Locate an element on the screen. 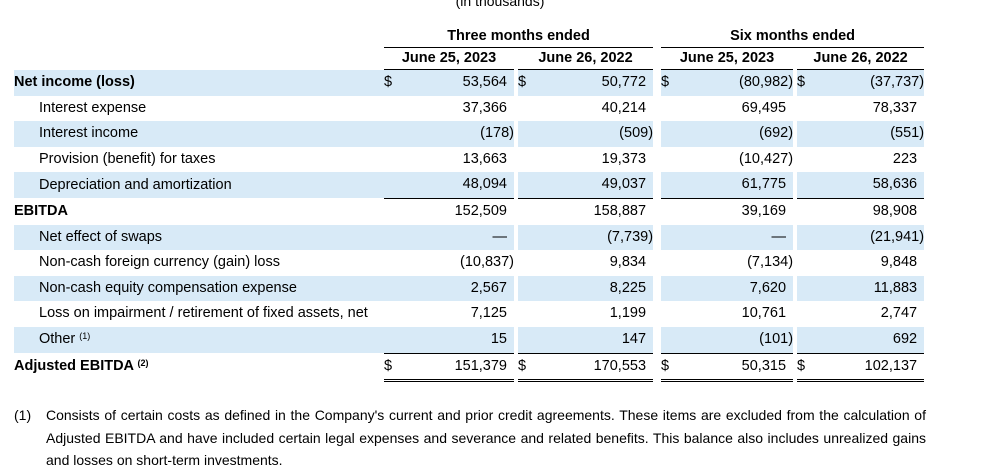  row-label: Interest expense is located at coordinates (93, 107).